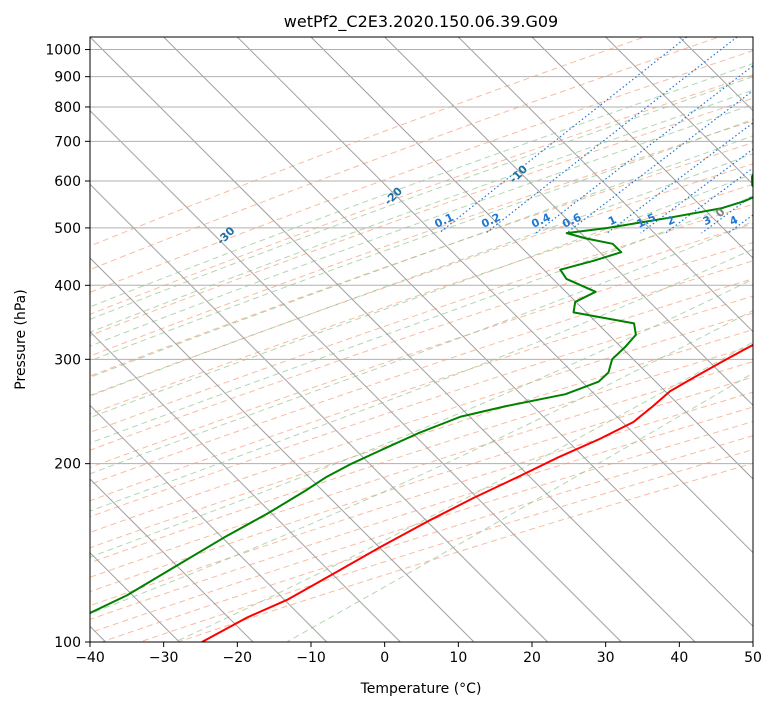 The height and width of the screenshot is (713, 775). I want to click on y-tick-label: 700, so click(67, 142).